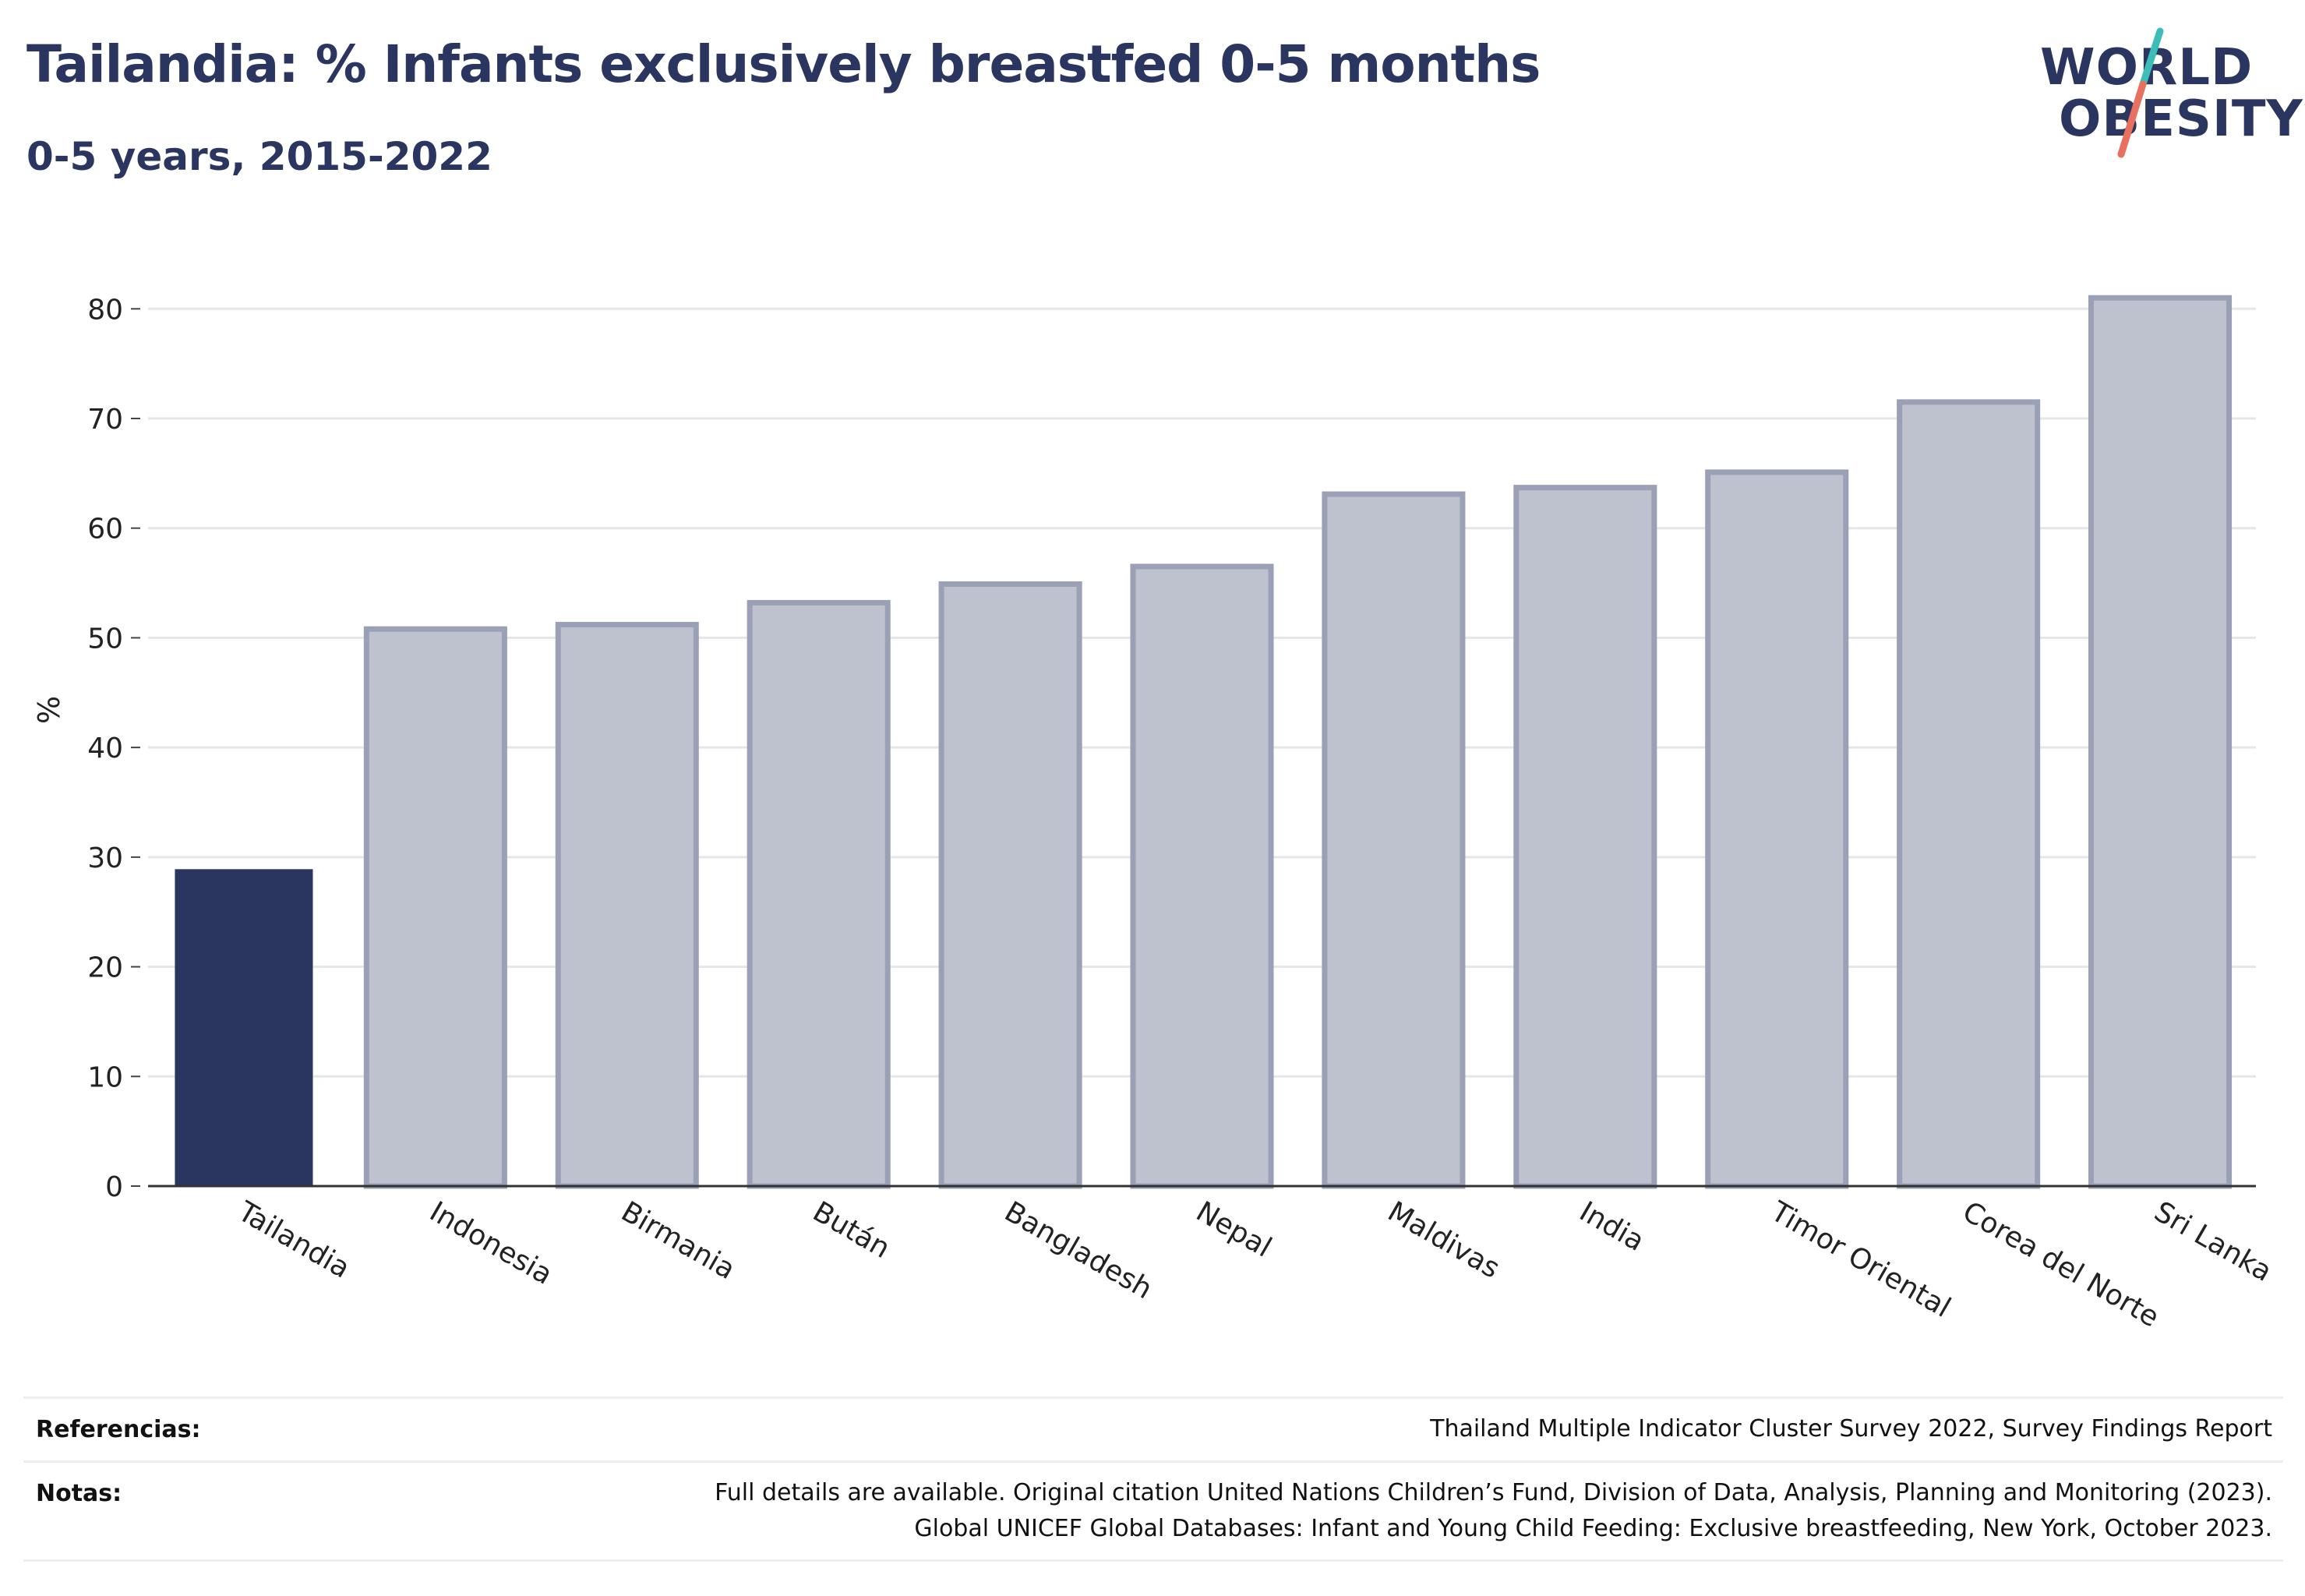  I want to click on chart-subtitle: 0-5 years, 2015-2022, so click(259, 156).